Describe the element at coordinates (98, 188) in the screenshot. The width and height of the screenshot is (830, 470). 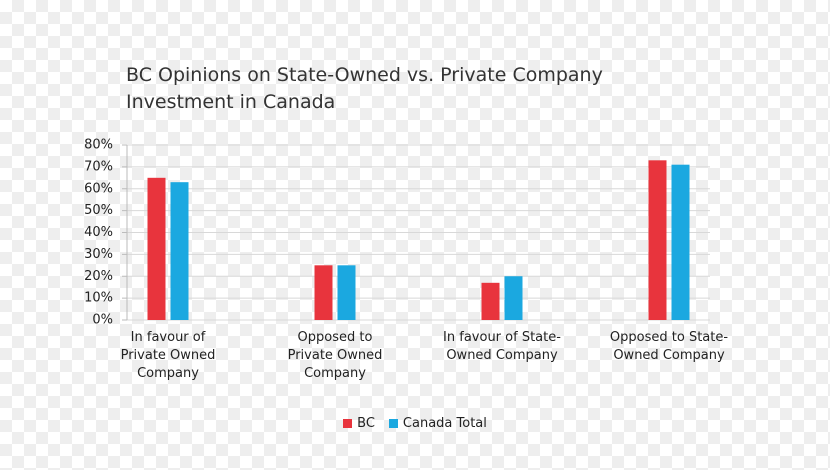
I see `y-tick-label: 60%` at that location.